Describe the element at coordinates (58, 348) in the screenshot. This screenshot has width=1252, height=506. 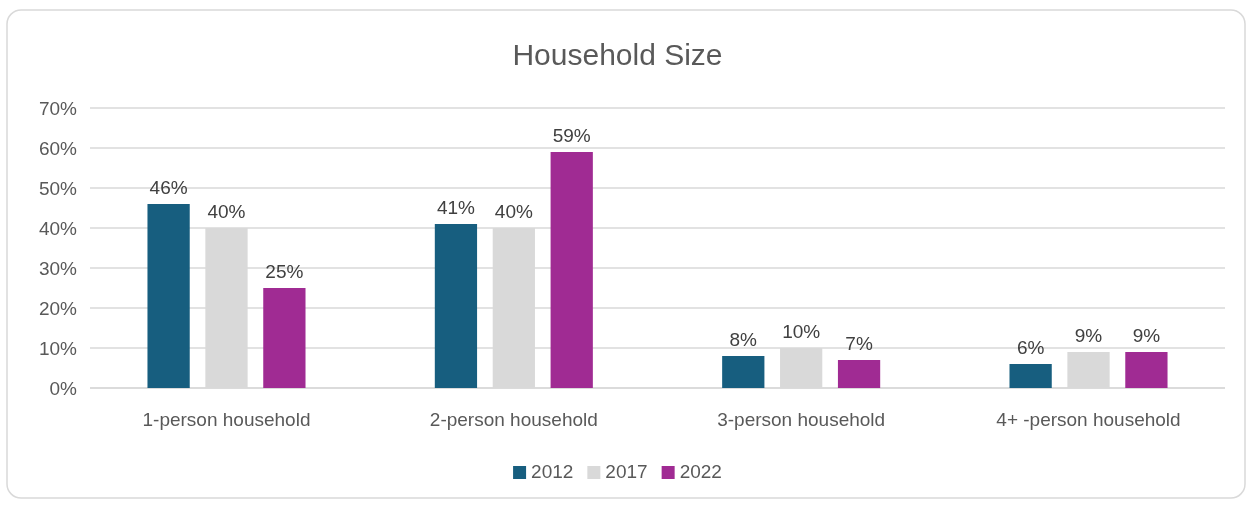
I see `y-tick-label: 10%` at that location.